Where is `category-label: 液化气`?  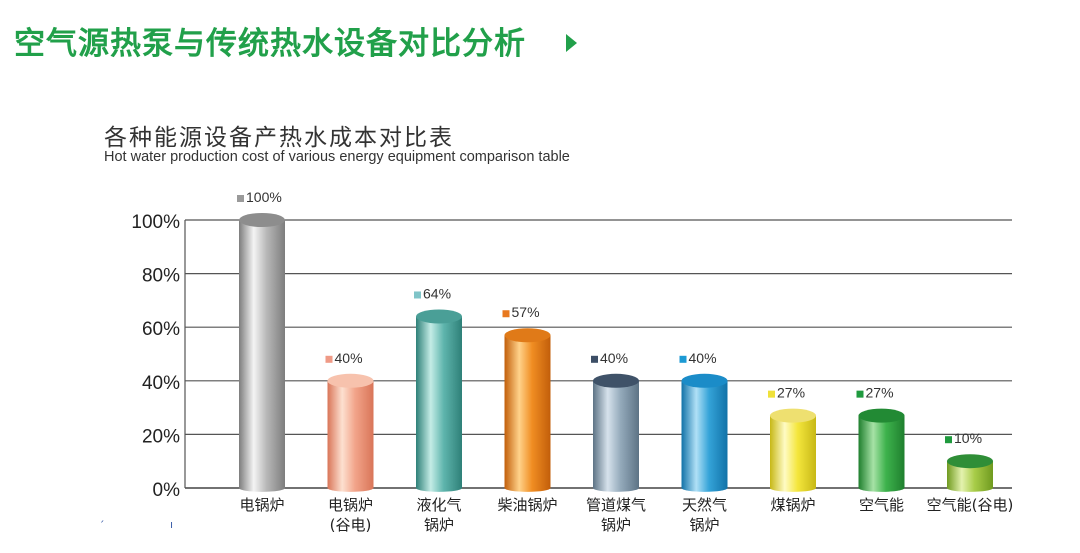
category-label: 液化气 is located at coordinates (438, 505).